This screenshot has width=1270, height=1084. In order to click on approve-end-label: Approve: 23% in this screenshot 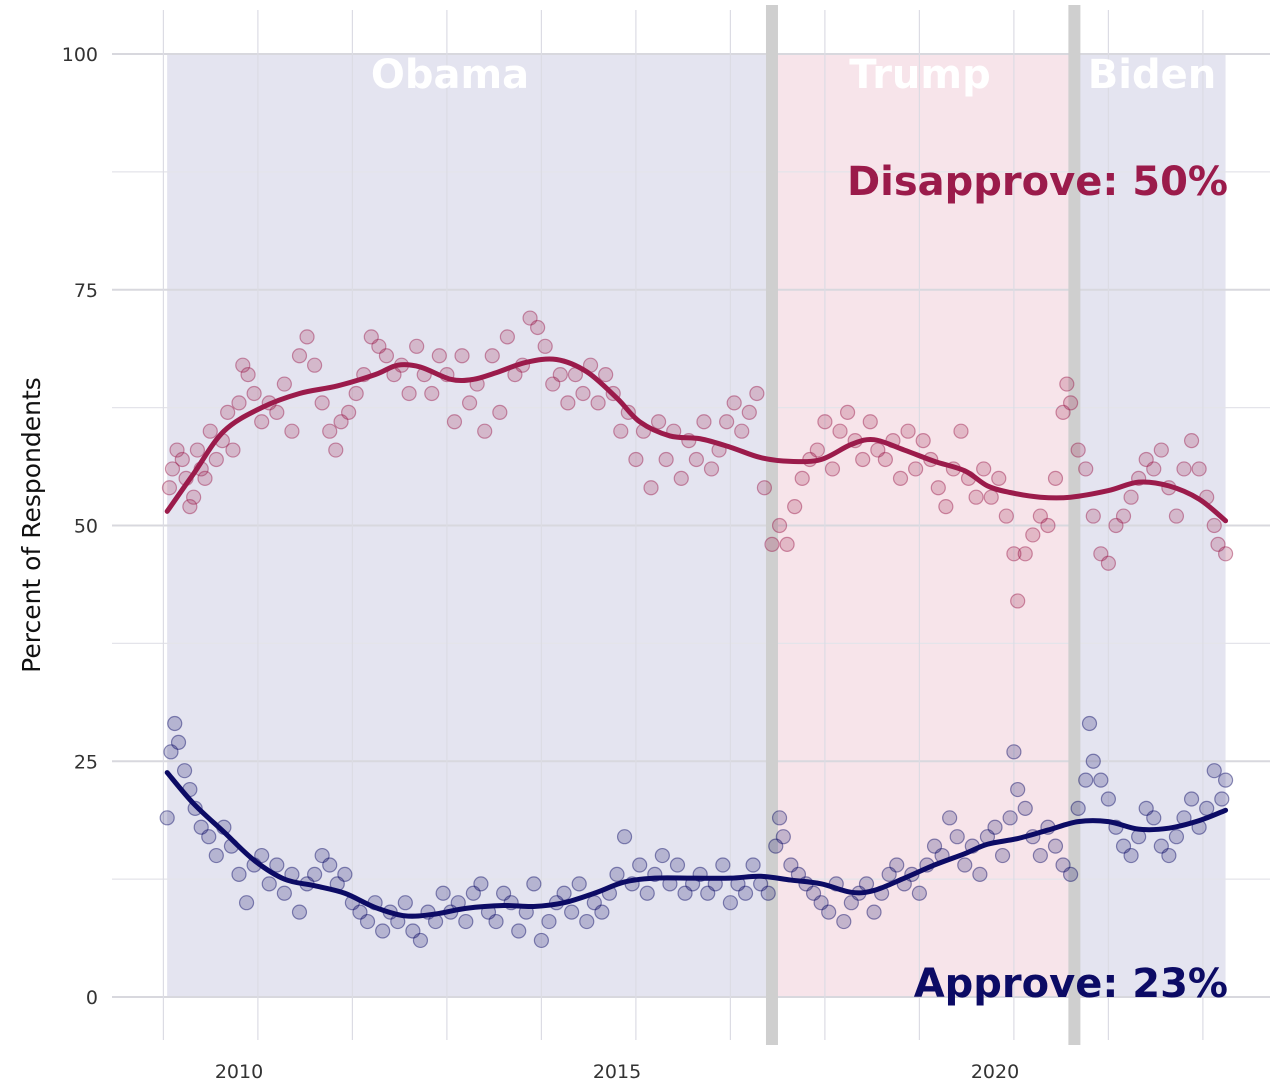, I will do `click(1071, 984)`.